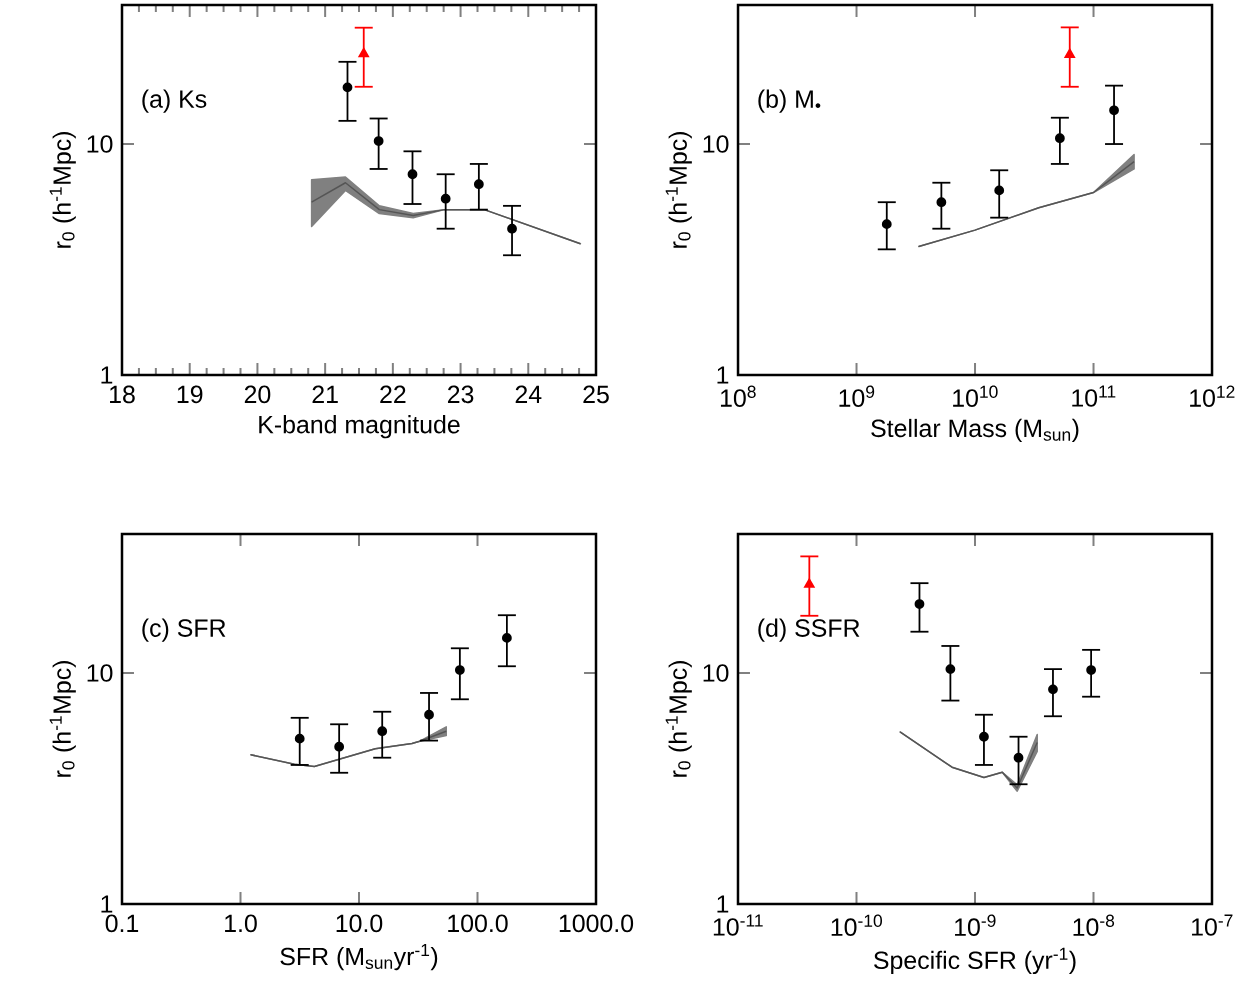 The width and height of the screenshot is (1259, 1003). Describe the element at coordinates (460, 394) in the screenshot. I see `x-tick-label: 23` at that location.